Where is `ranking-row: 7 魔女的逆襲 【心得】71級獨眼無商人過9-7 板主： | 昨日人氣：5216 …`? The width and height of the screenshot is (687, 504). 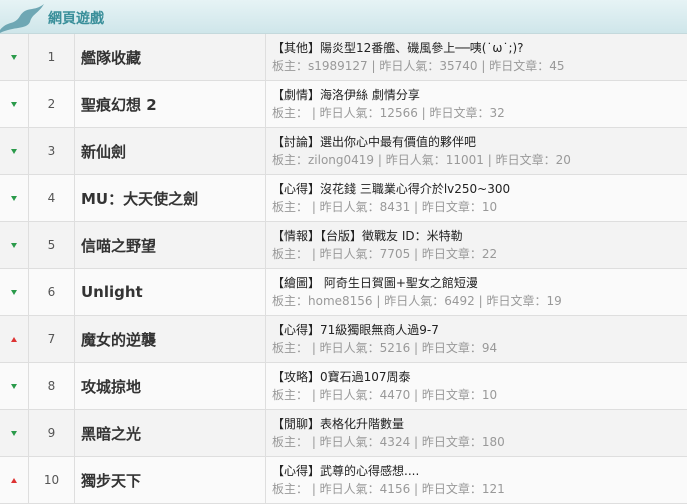 ranking-row: 7 魔女的逆襲 【心得】71級獨眼無商人過9-7 板主： | 昨日人氣：5216 … is located at coordinates (343, 339).